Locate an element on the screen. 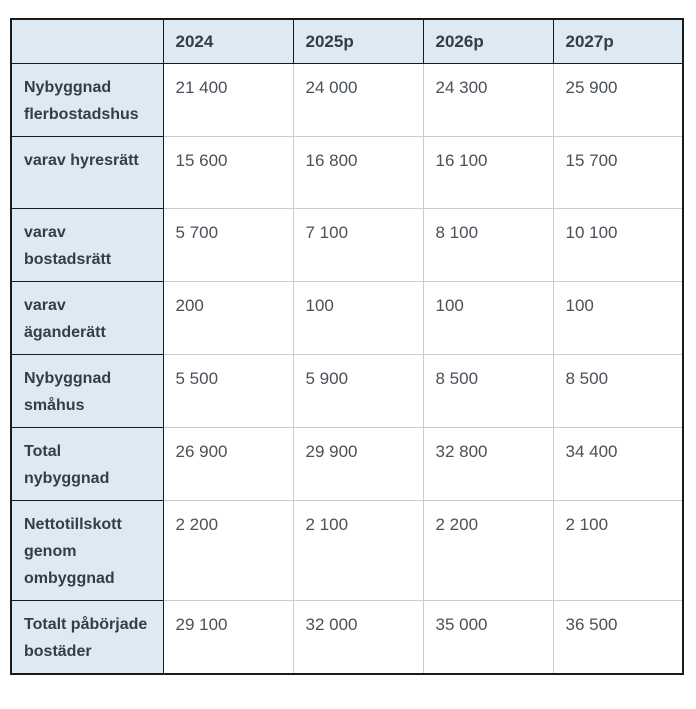 Image resolution: width=696 pixels, height=709 pixels. table-row: varav hyresrätt 15 600 16 800 16 100 15 700 is located at coordinates (347, 172).